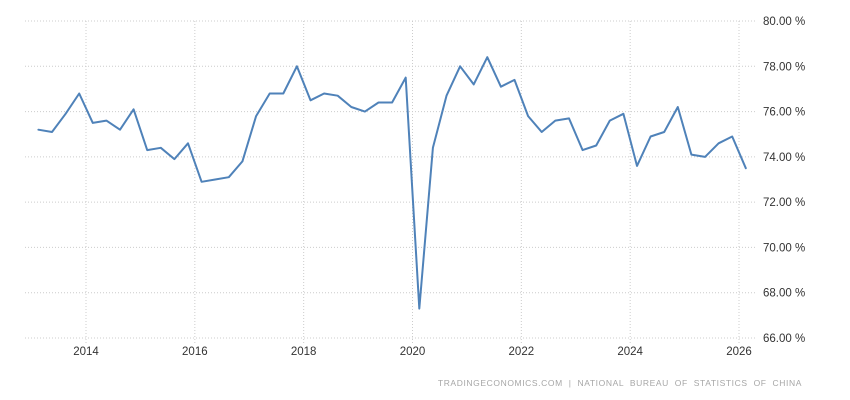 Image resolution: width=850 pixels, height=400 pixels. What do you see at coordinates (522, 352) in the screenshot?
I see `x-tick-label: 2022` at bounding box center [522, 352].